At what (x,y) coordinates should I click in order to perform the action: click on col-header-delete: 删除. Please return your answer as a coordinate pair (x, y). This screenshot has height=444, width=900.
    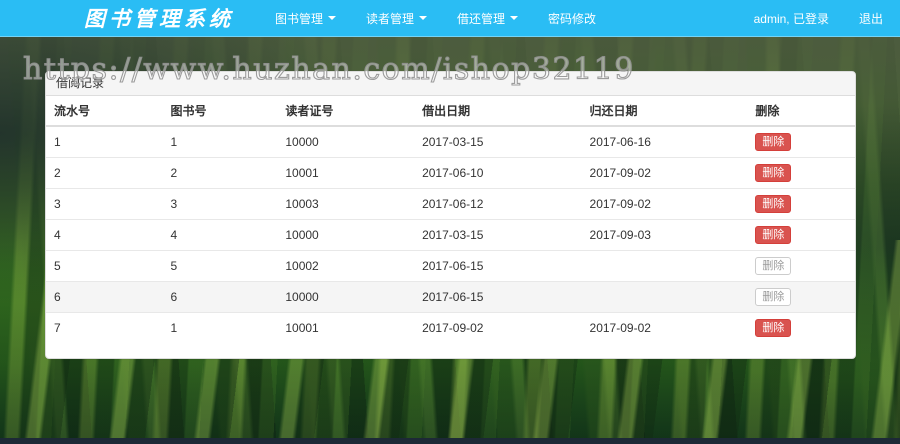
    Looking at the image, I should click on (801, 111).